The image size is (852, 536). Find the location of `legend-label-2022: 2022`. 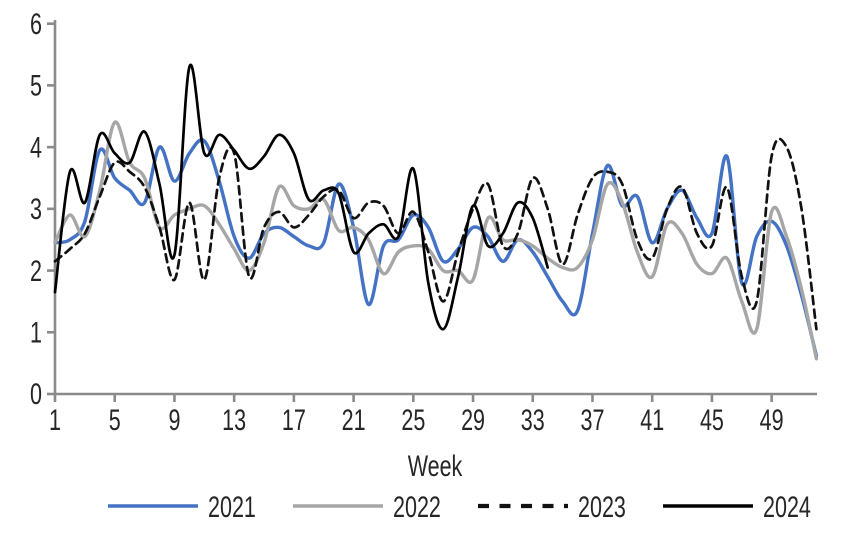

legend-label-2022: 2022 is located at coordinates (417, 508).